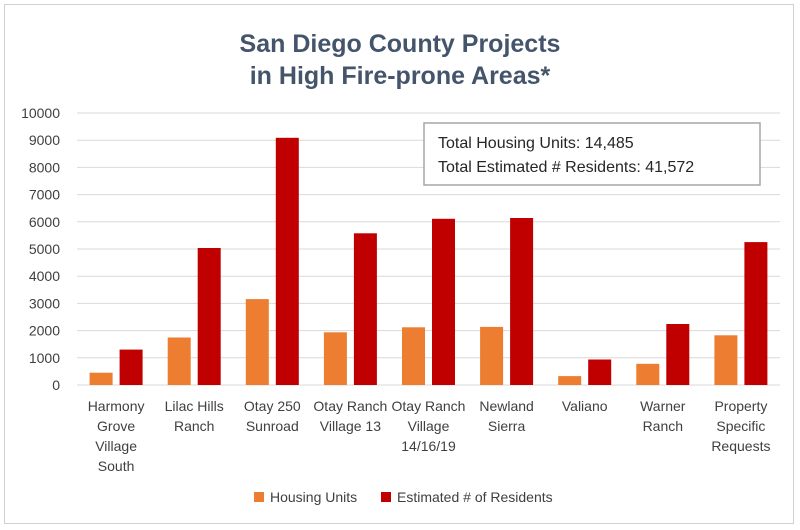 The width and height of the screenshot is (800, 530). Describe the element at coordinates (44, 167) in the screenshot. I see `y-tick-label: 8000` at that location.